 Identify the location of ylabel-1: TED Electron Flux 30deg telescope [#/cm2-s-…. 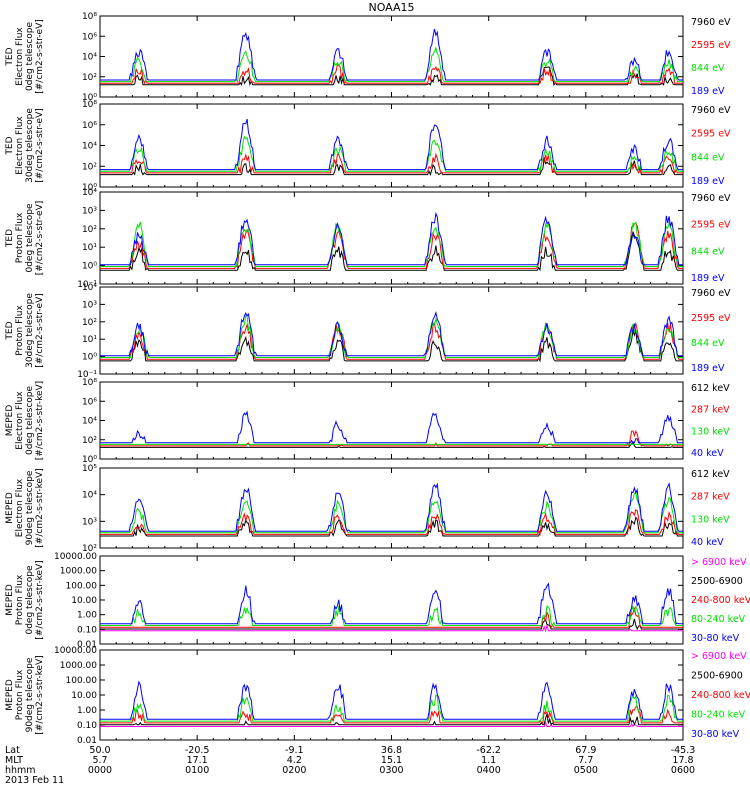
(25, 145).